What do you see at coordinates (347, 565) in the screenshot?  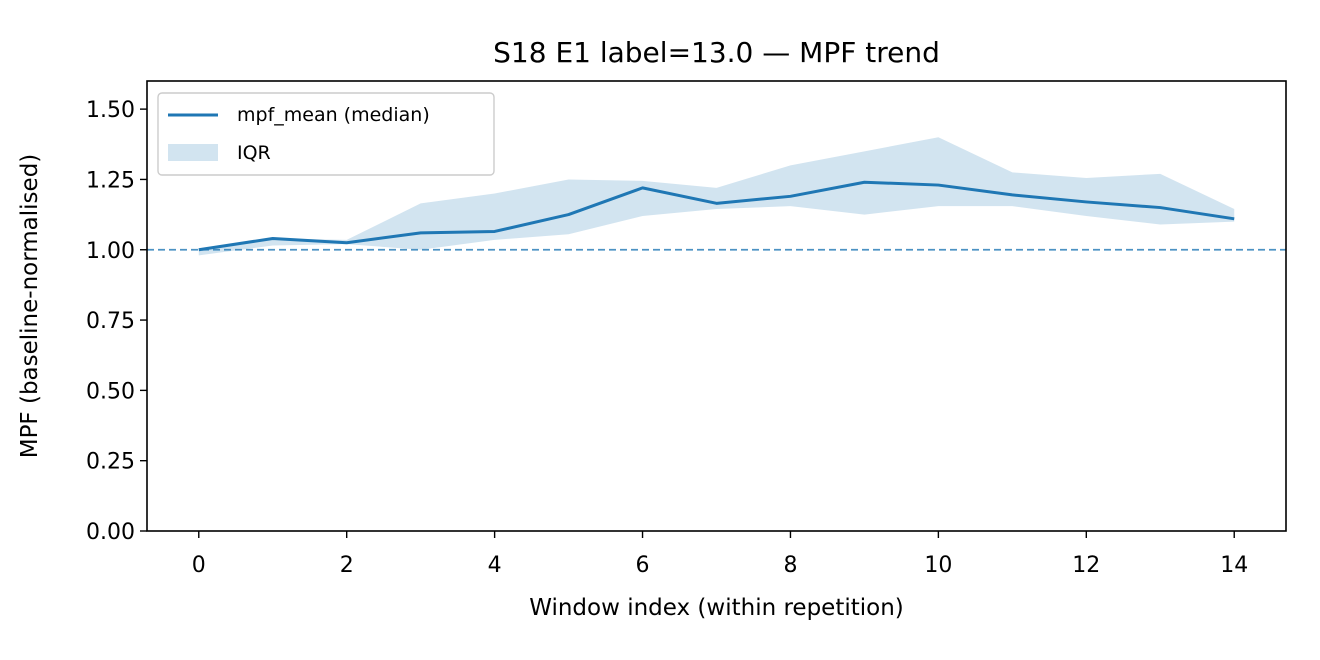 I see `x-tick-label: 2` at bounding box center [347, 565].